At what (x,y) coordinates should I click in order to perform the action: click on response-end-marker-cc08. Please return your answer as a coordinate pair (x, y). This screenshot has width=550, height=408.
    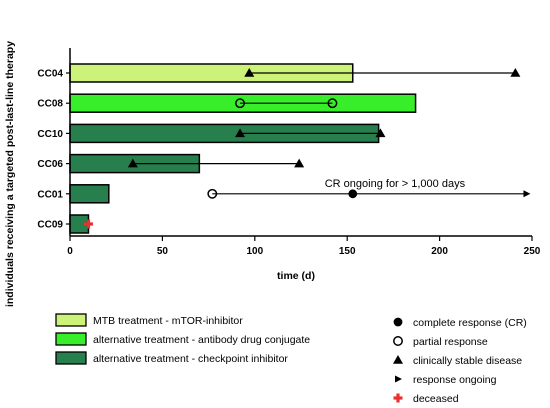
    Looking at the image, I should click on (332, 103).